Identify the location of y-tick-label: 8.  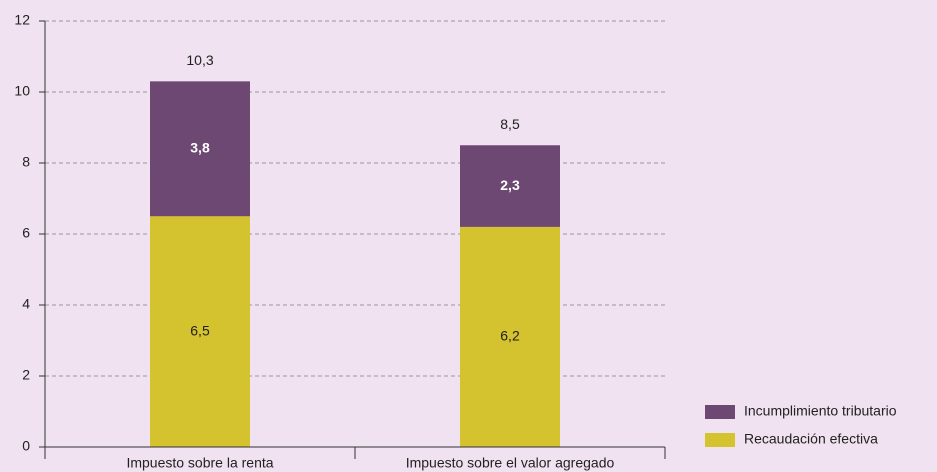
(26, 162).